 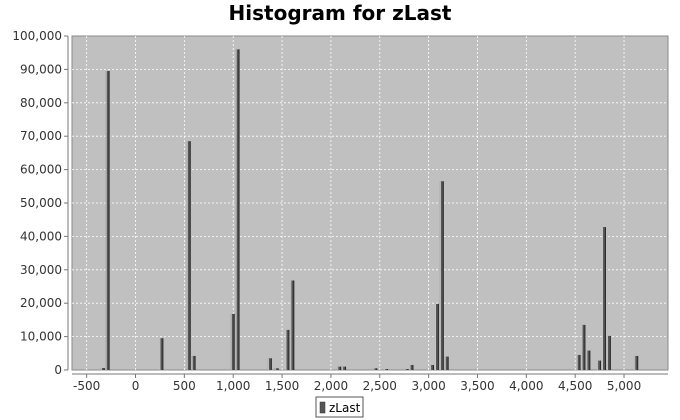 What do you see at coordinates (331, 386) in the screenshot?
I see `x-tick-label: 2,000` at bounding box center [331, 386].